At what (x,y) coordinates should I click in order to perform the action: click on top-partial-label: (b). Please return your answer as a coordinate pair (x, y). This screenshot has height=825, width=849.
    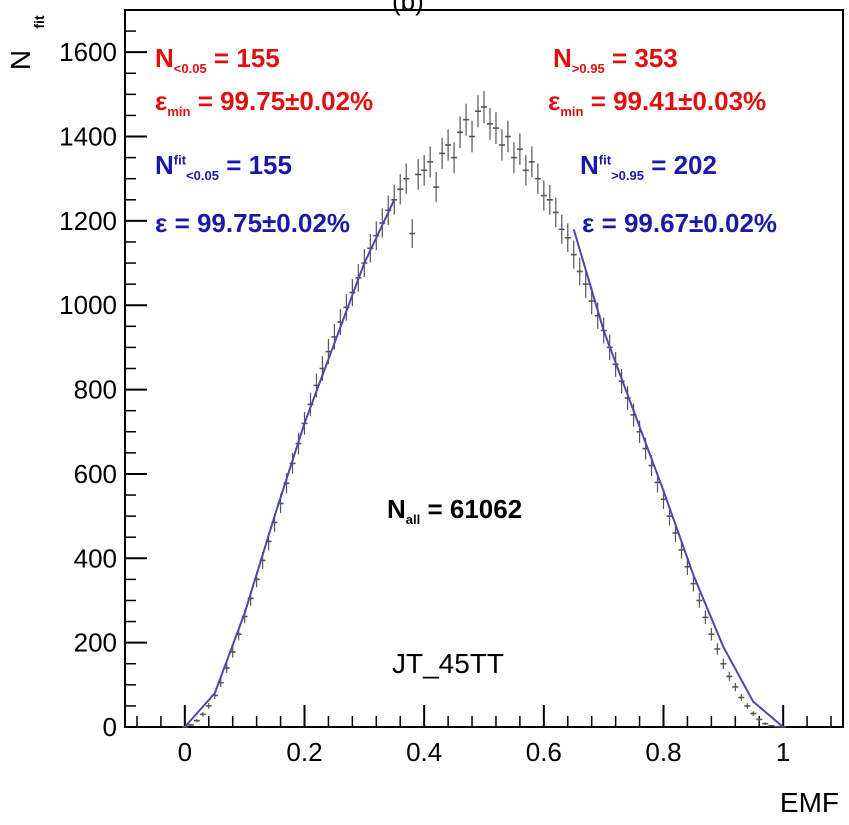
    Looking at the image, I should click on (408, 8).